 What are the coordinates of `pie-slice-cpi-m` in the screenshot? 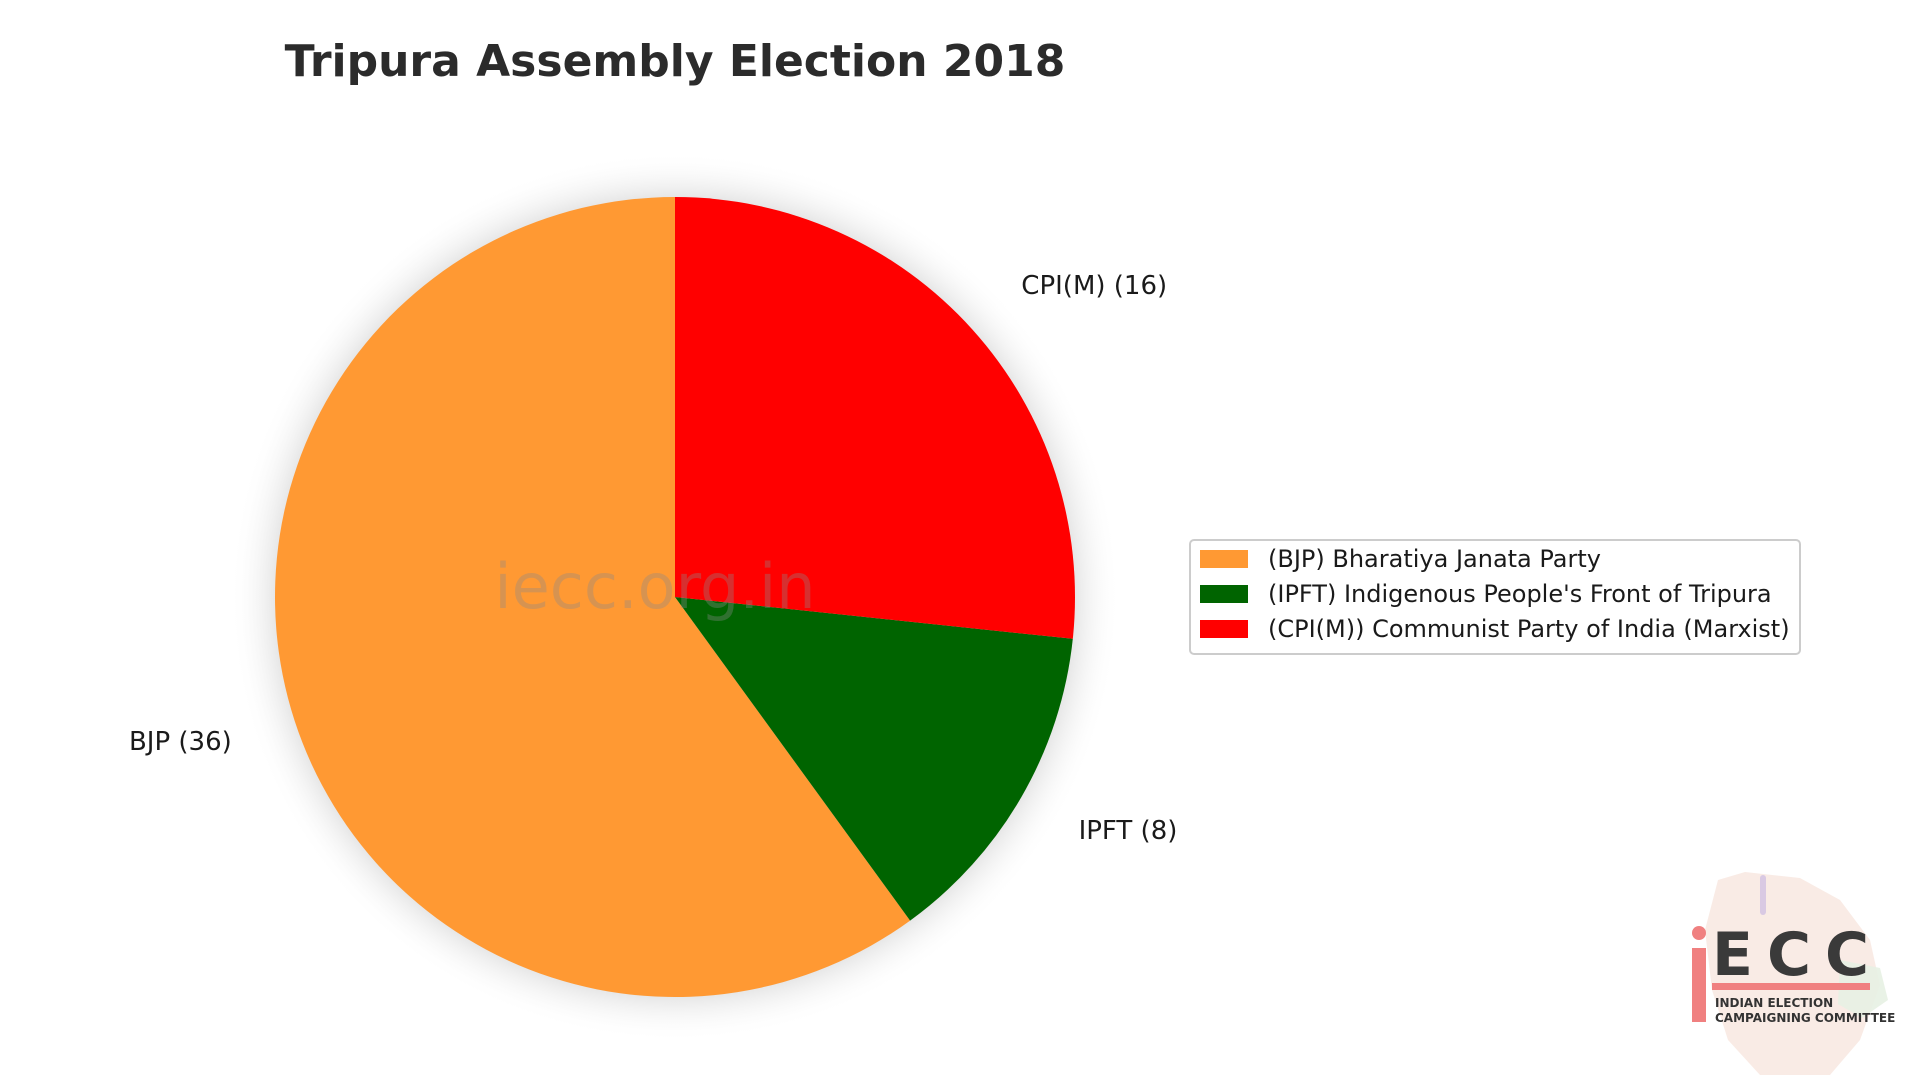 It's located at (875, 418).